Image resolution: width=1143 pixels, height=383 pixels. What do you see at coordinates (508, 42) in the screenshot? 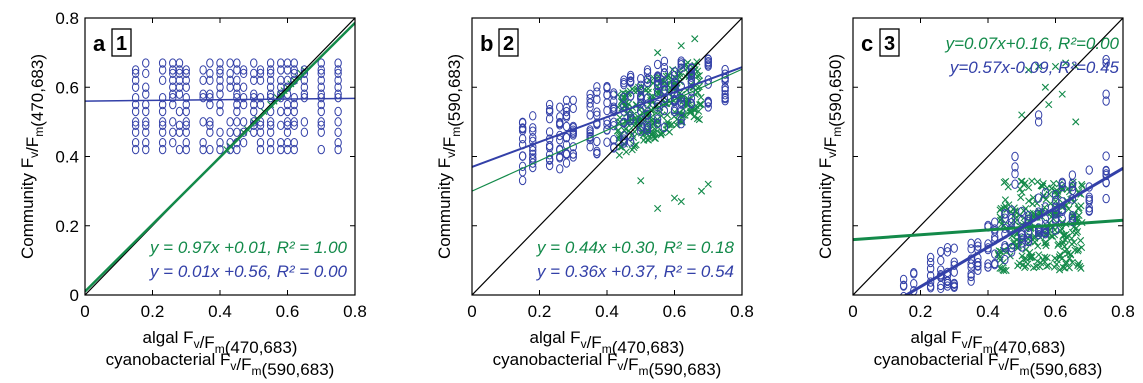
I see `panel-number-box` at bounding box center [508, 42].